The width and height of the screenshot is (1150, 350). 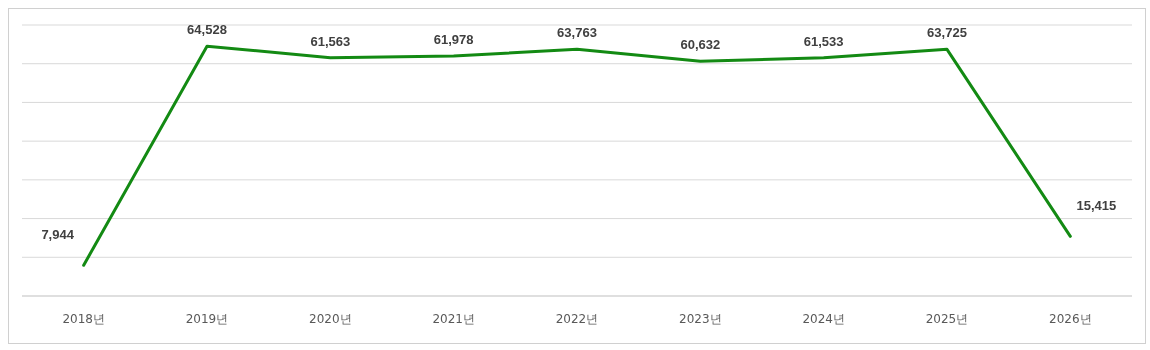 I want to click on data-label: 60,632, so click(x=700, y=45).